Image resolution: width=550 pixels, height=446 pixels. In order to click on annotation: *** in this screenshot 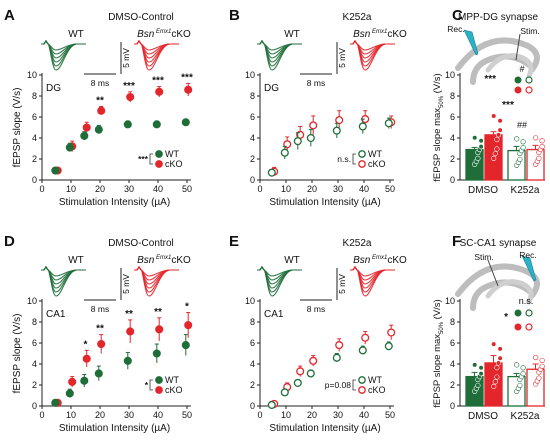, I will do `click(508, 105)`.